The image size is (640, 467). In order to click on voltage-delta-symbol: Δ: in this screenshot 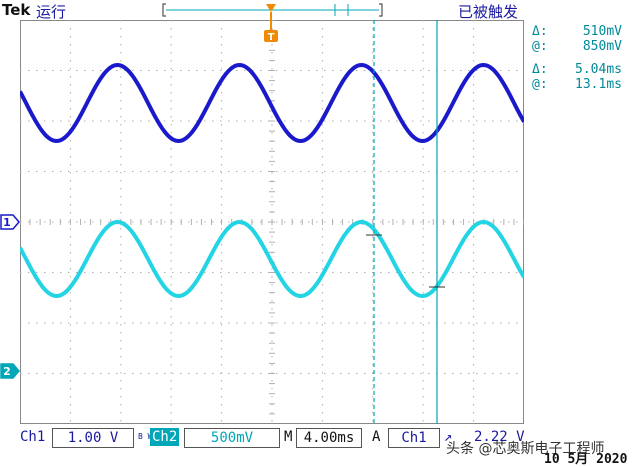, I will do `click(540, 31)`.